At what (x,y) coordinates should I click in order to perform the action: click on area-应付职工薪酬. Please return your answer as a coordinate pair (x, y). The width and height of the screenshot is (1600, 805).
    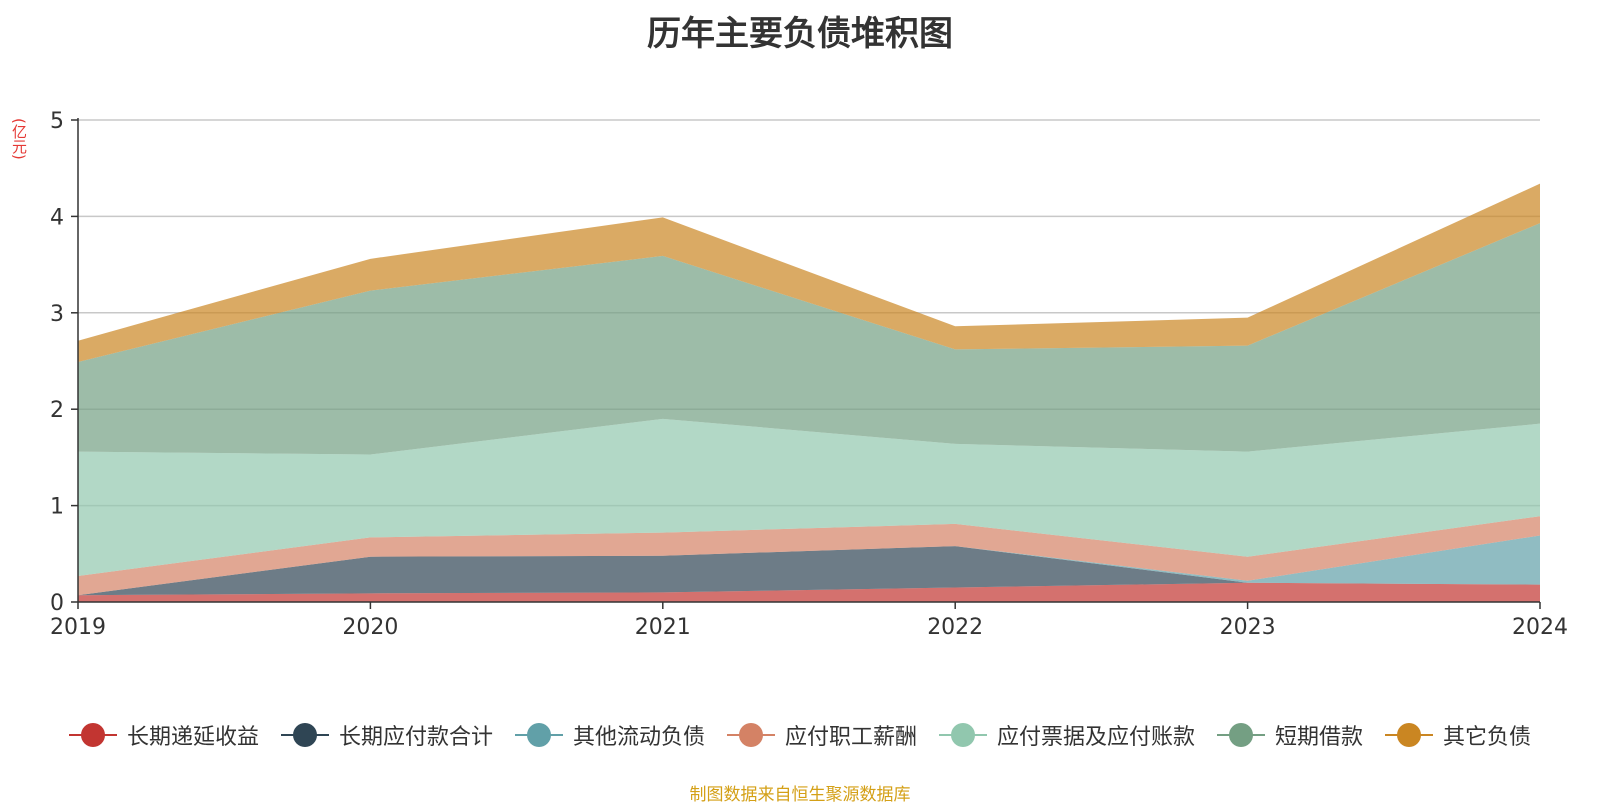
    Looking at the image, I should click on (809, 556).